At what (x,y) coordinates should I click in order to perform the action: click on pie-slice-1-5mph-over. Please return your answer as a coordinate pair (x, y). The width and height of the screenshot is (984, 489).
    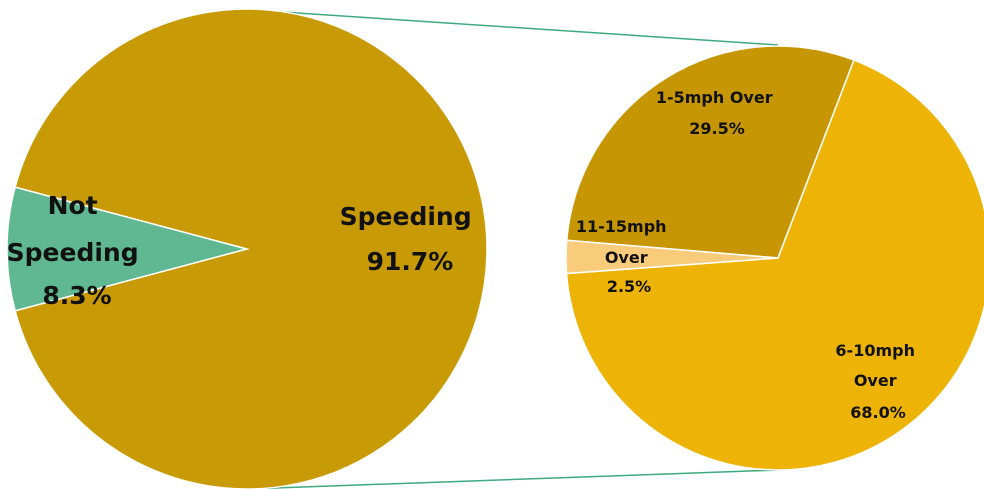
    Looking at the image, I should click on (710, 152).